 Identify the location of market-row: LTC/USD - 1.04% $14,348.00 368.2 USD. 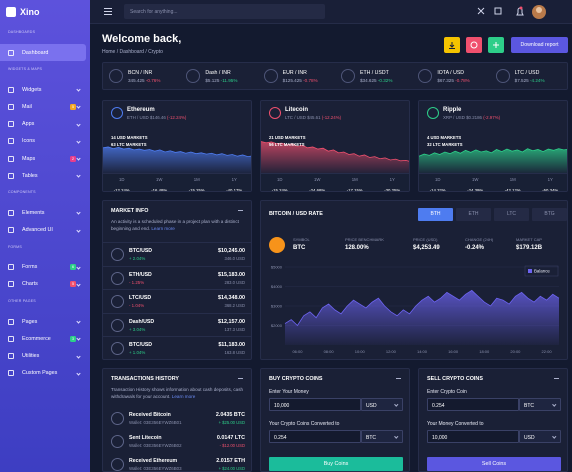
(177, 300).